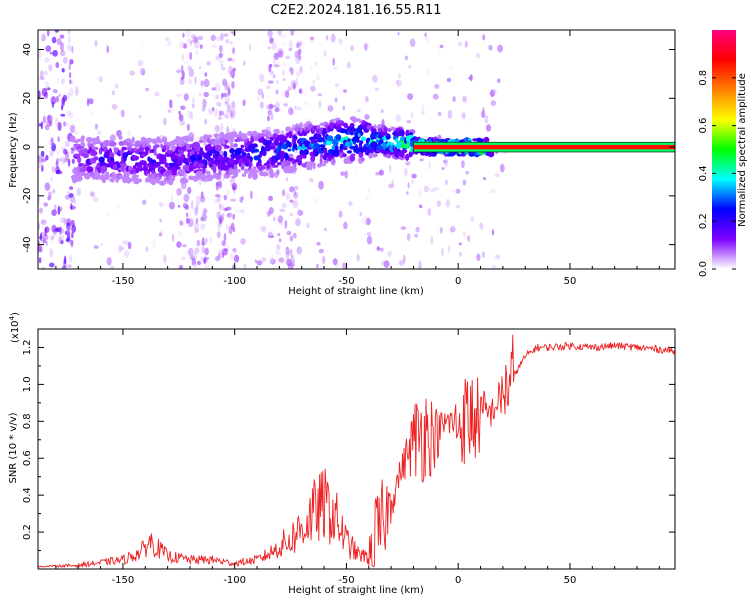 Image resolution: width=750 pixels, height=600 pixels. I want to click on y-tick-label: 0.6, so click(27, 458).